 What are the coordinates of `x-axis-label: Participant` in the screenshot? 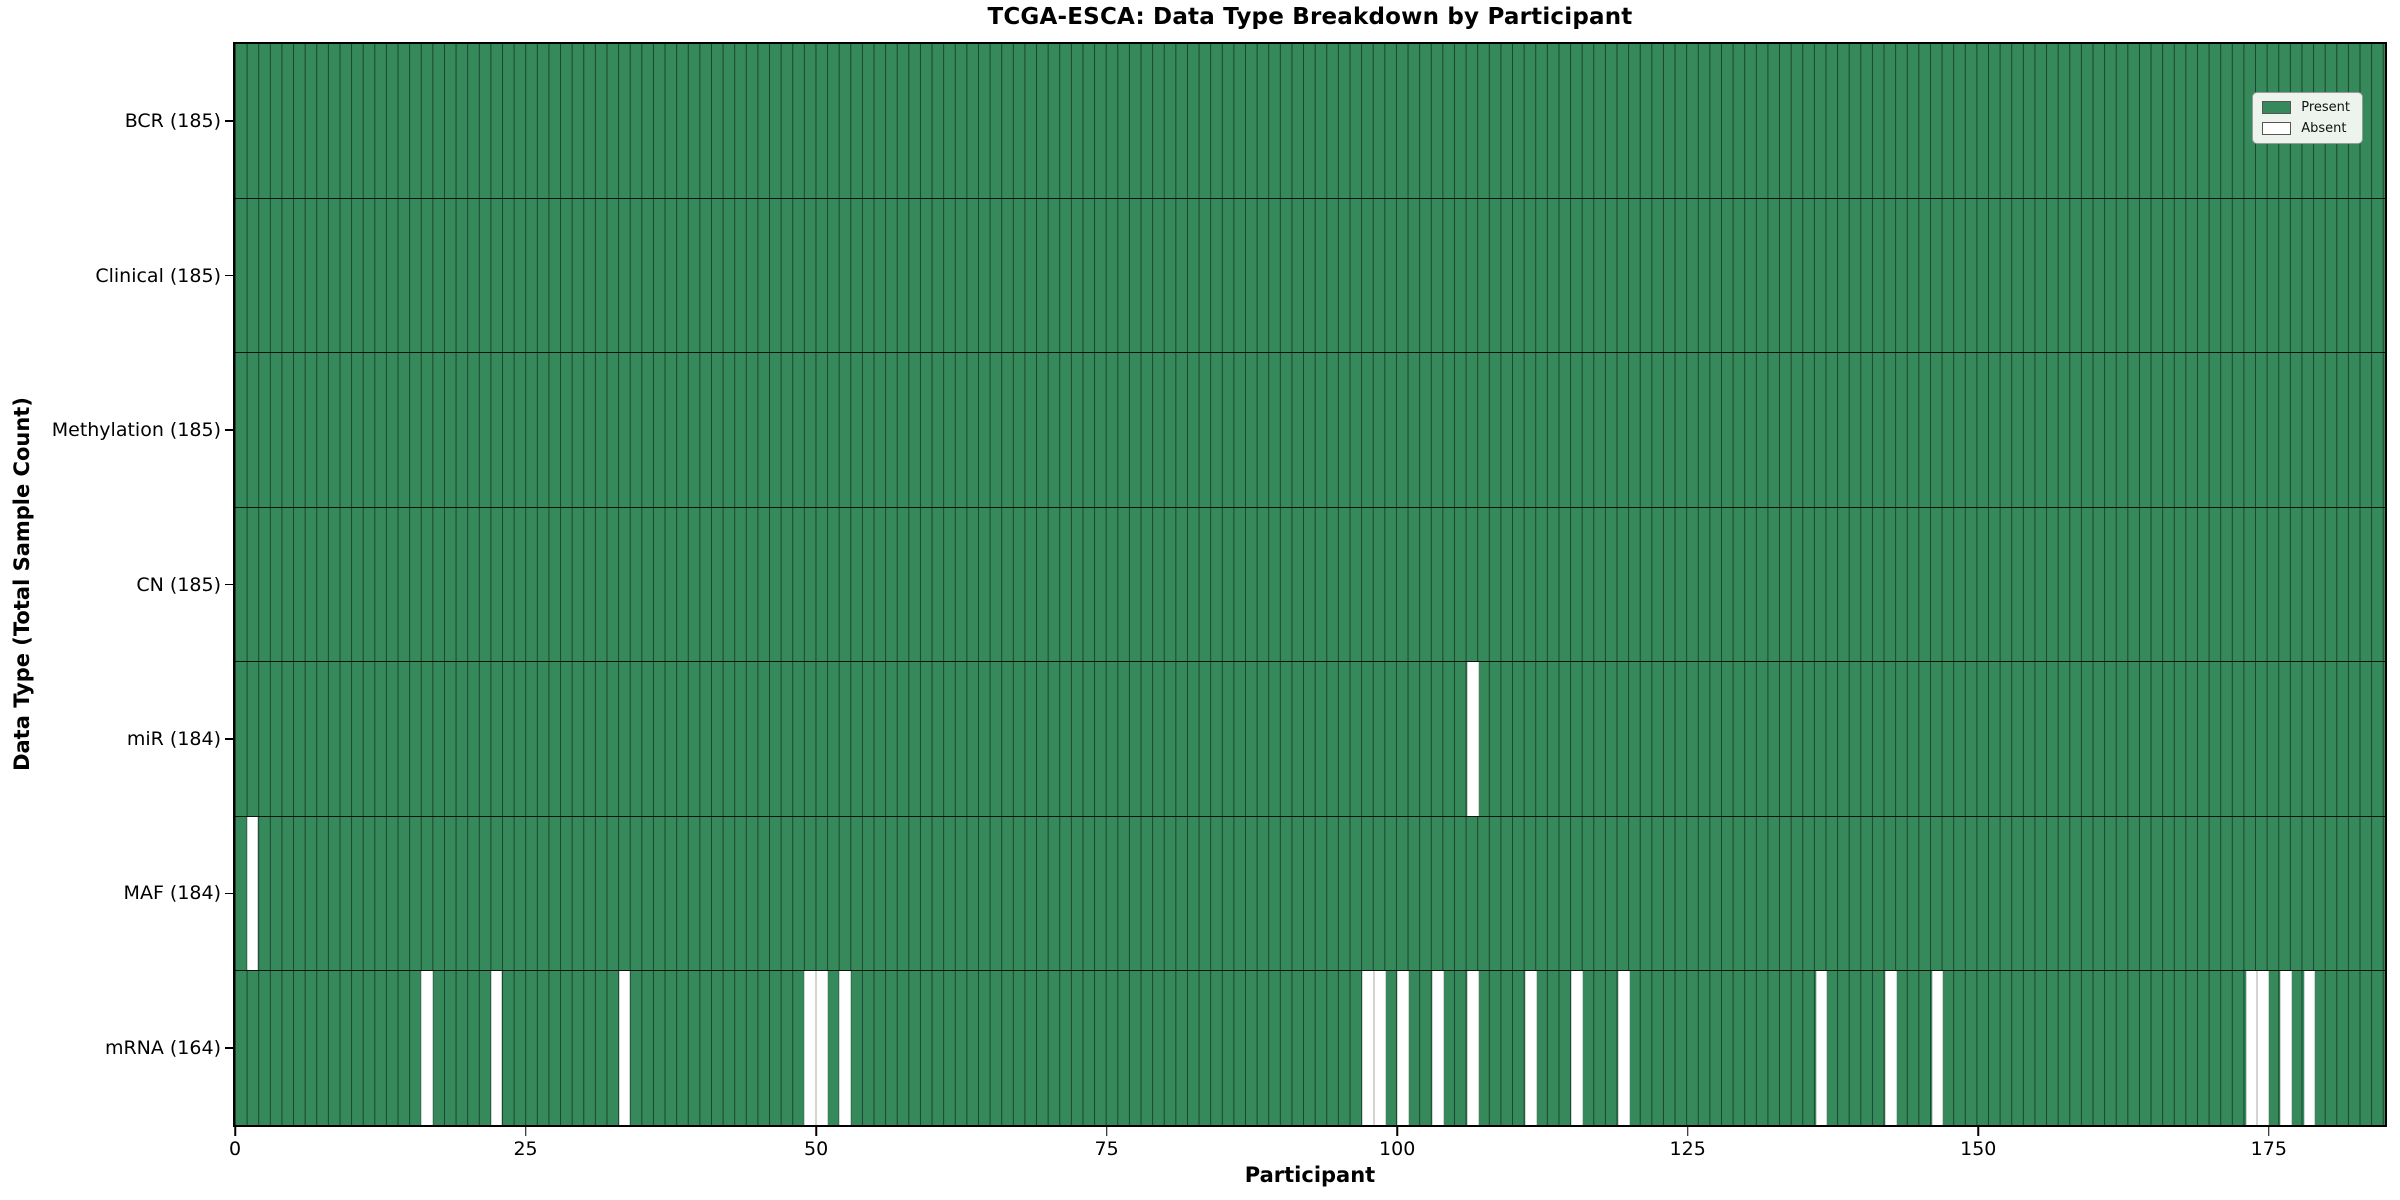 It's located at (1310, 1175).